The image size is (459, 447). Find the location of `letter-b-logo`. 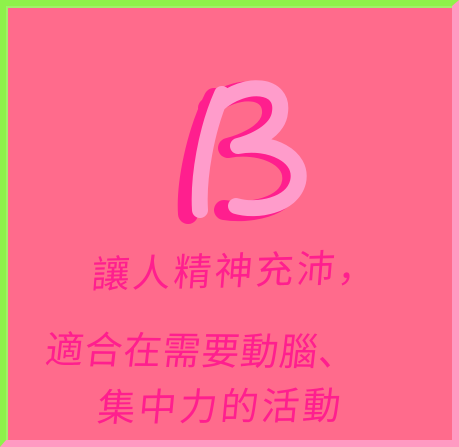

letter-b-logo is located at coordinates (242, 152).